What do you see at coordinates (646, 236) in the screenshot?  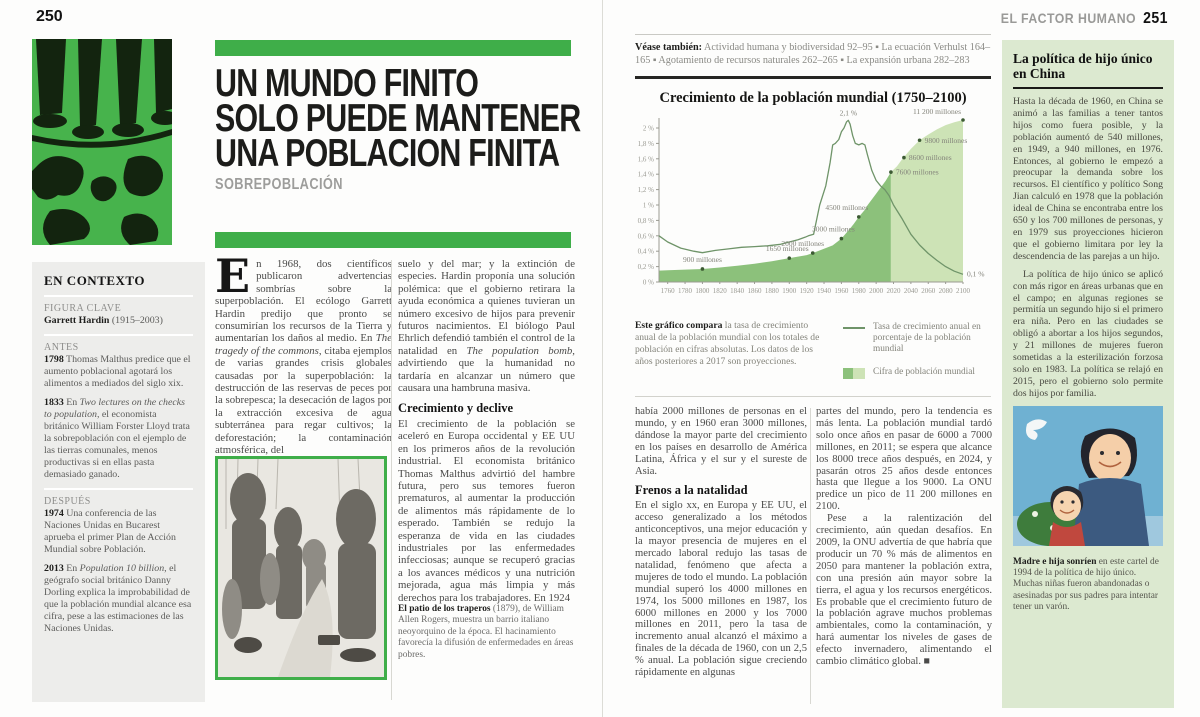 I see `svg-text: 0,6 %` at bounding box center [646, 236].